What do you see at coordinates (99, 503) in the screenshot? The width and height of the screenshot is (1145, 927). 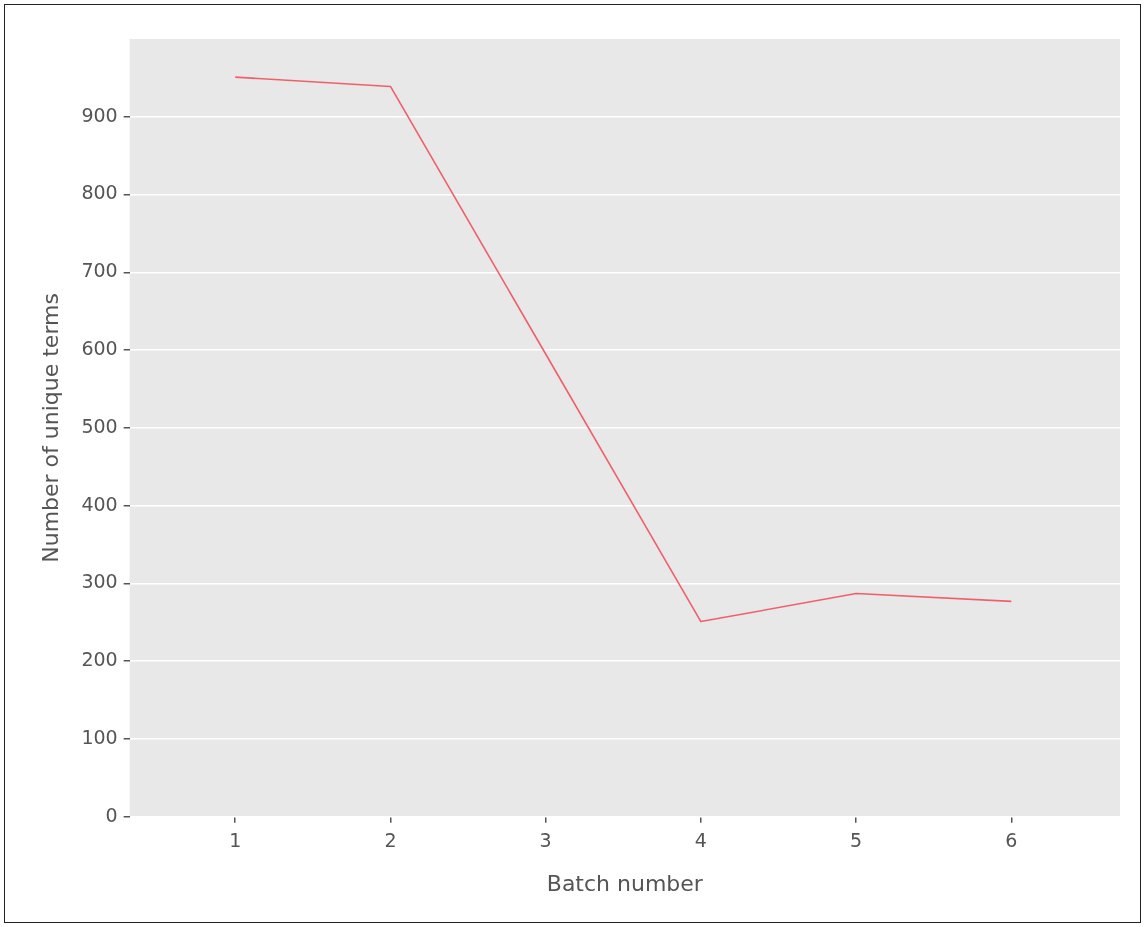 I see `y-tick-label: 400` at bounding box center [99, 503].